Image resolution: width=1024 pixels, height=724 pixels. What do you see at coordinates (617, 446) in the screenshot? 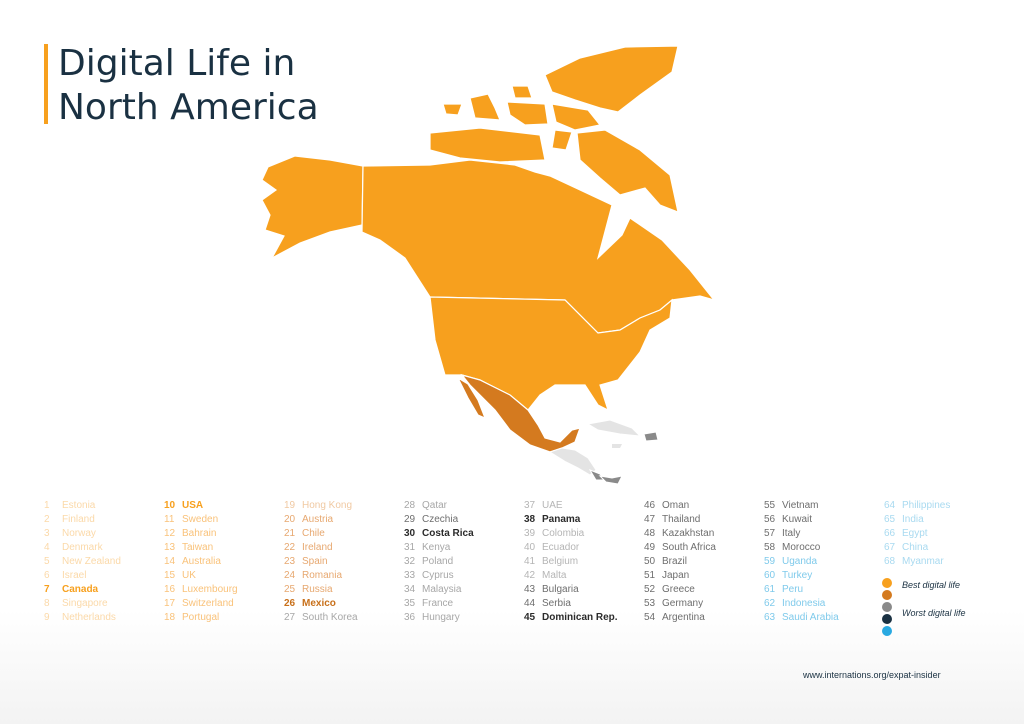
I see `jamaica-shape` at bounding box center [617, 446].